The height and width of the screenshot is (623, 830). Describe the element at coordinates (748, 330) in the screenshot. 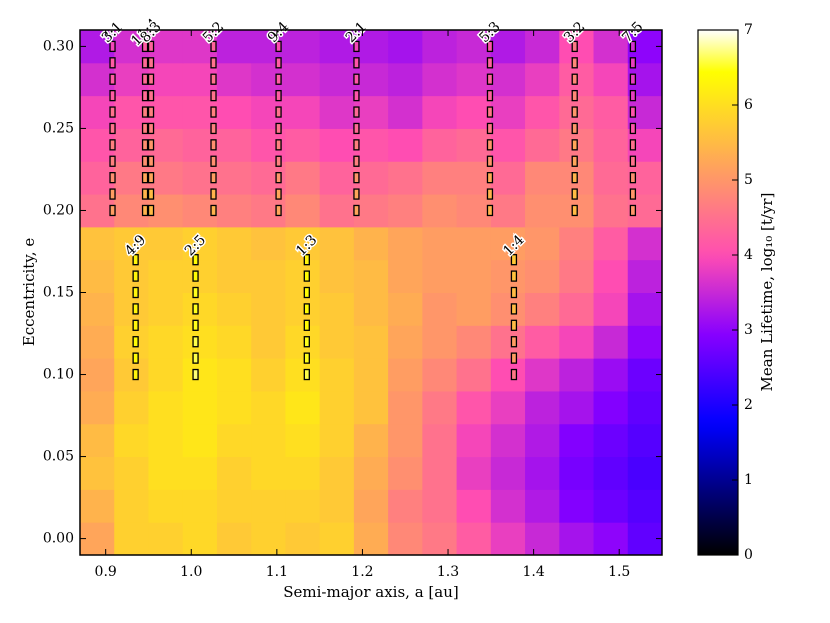

I see `colorbar-tick-label: 3` at that location.